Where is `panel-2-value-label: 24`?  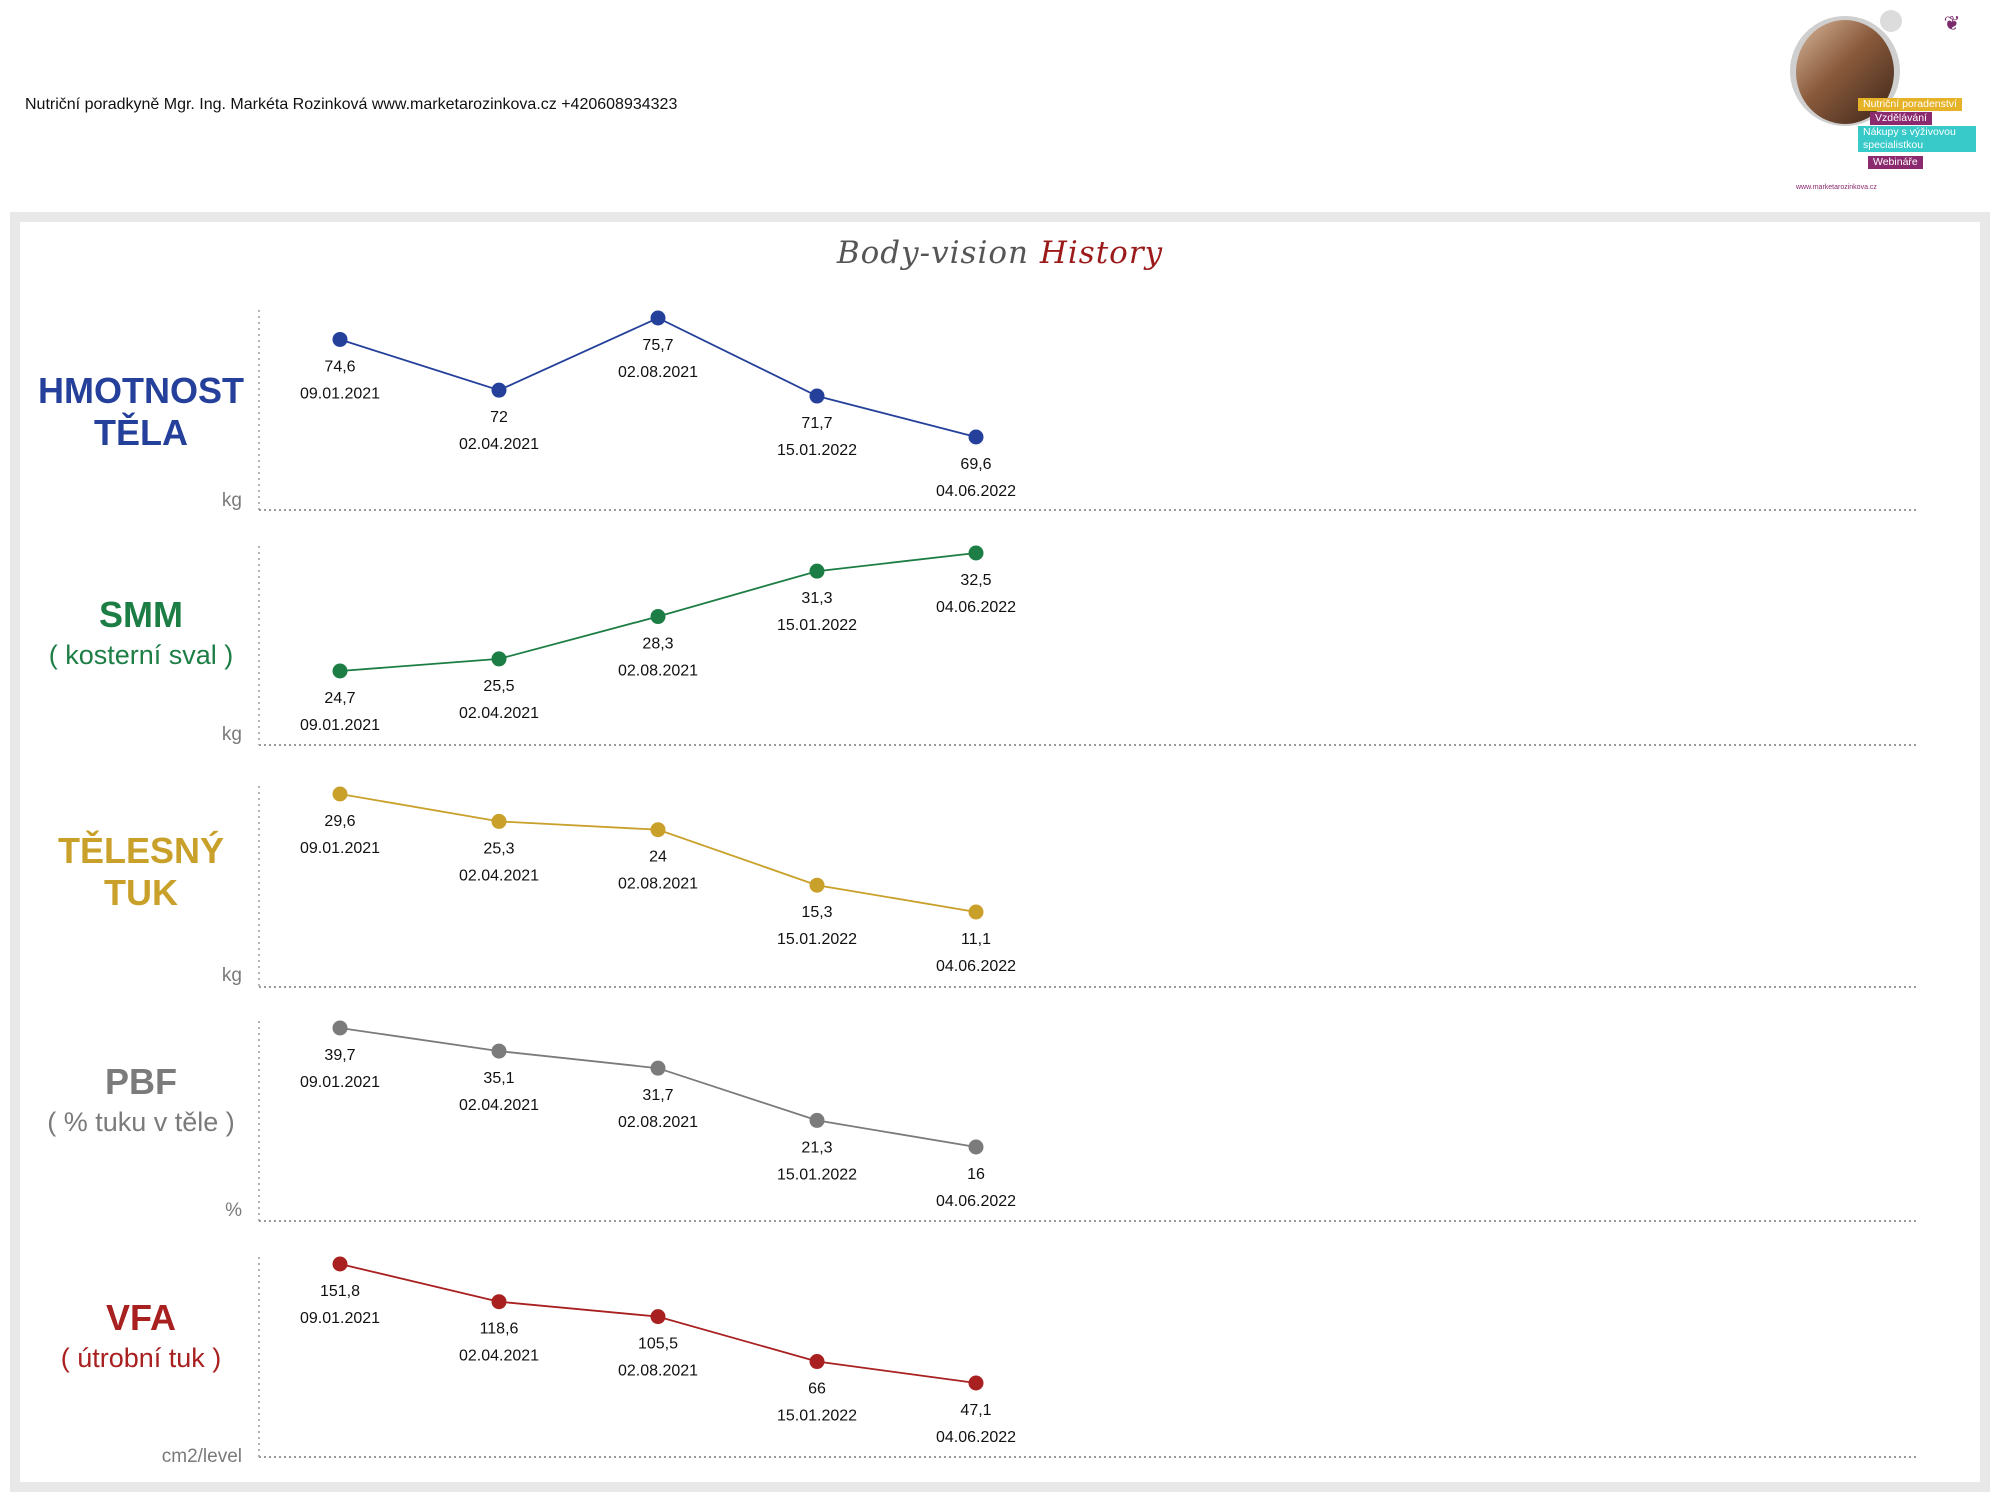 panel-2-value-label: 24 is located at coordinates (658, 857).